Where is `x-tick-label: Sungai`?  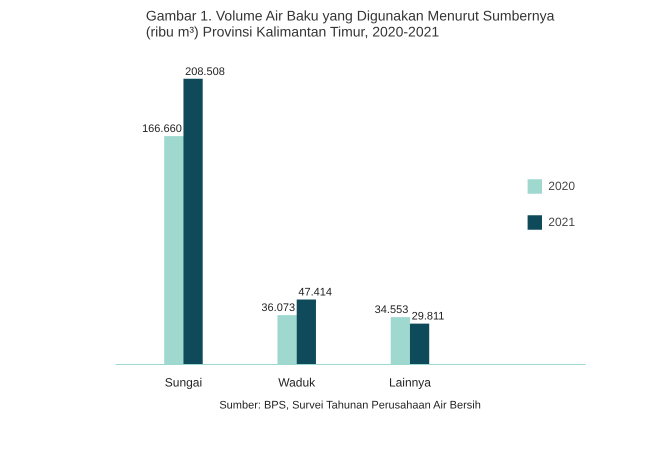
x-tick-label: Sungai is located at coordinates (183, 383).